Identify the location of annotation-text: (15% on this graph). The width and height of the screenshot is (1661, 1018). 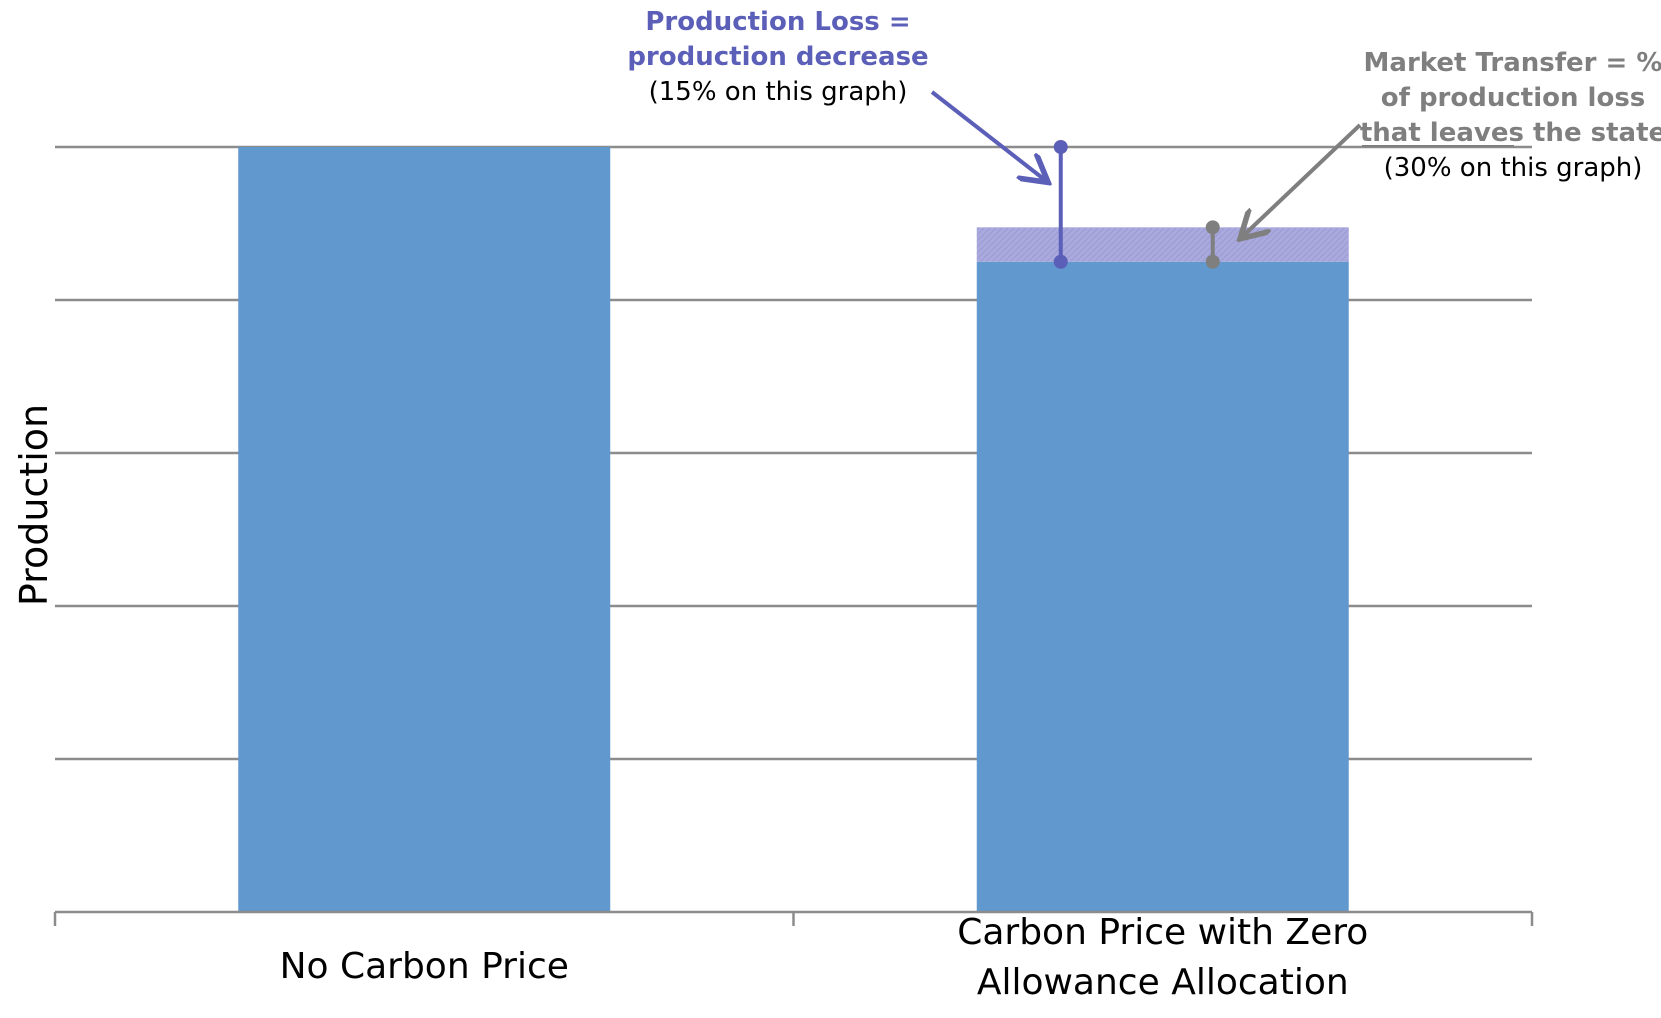
(778, 92).